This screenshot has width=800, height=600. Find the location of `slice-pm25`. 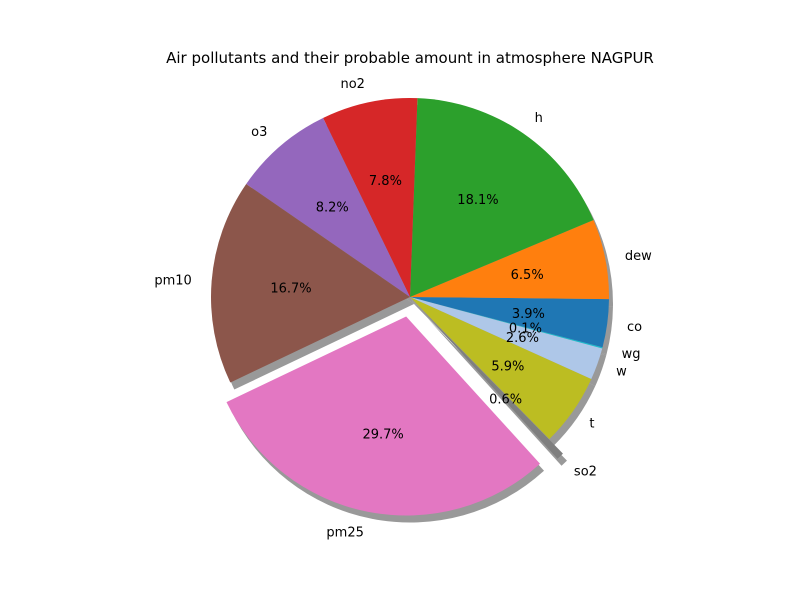

slice-pm25 is located at coordinates (383, 416).